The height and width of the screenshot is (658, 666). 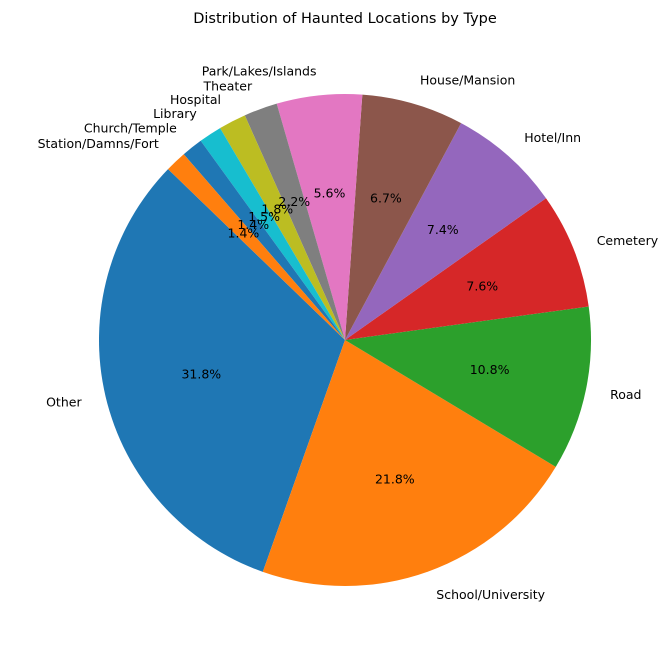 What do you see at coordinates (625, 394) in the screenshot?
I see `pie-label-road: Road` at bounding box center [625, 394].